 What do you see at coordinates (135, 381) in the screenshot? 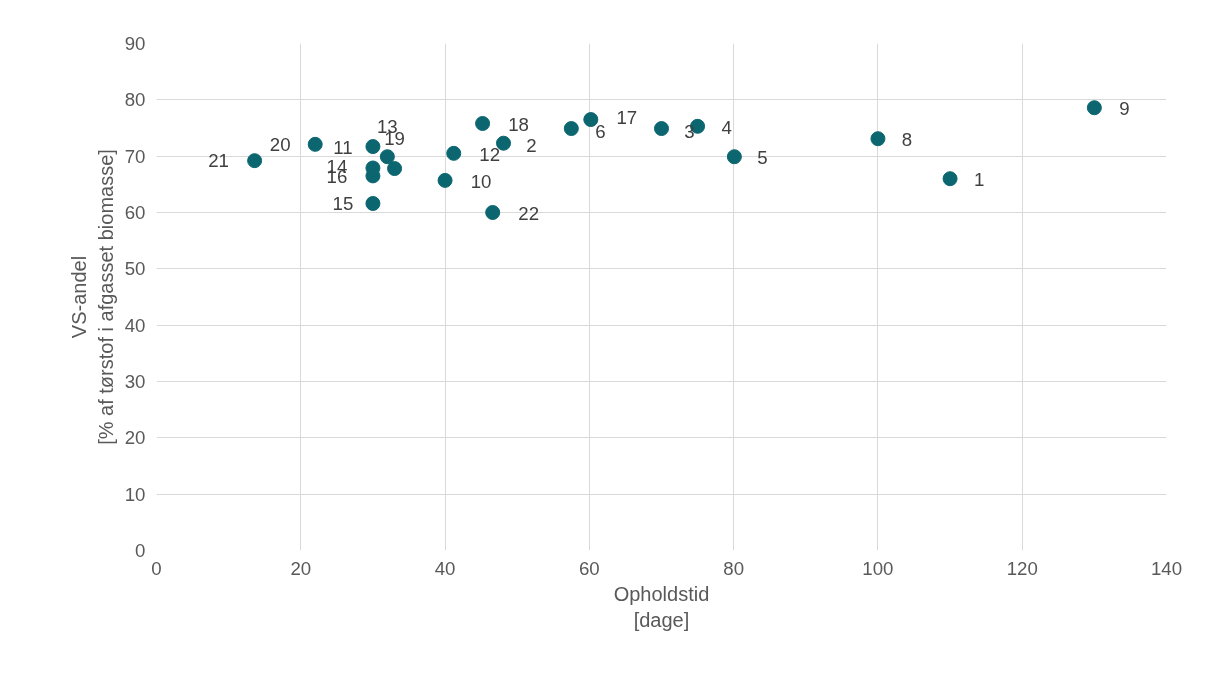
I see `y-tick-label: 30` at bounding box center [135, 381].